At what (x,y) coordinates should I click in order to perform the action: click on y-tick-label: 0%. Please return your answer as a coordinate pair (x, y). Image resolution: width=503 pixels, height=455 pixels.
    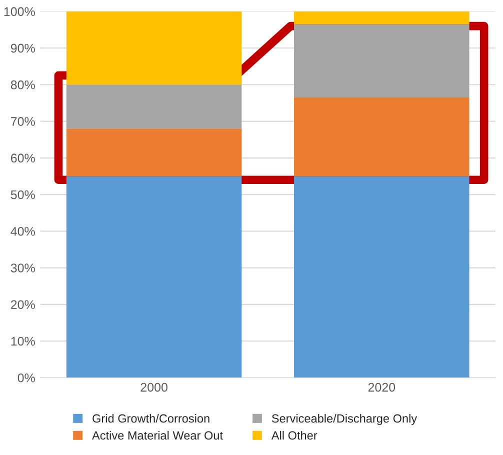
    Looking at the image, I should click on (26, 377).